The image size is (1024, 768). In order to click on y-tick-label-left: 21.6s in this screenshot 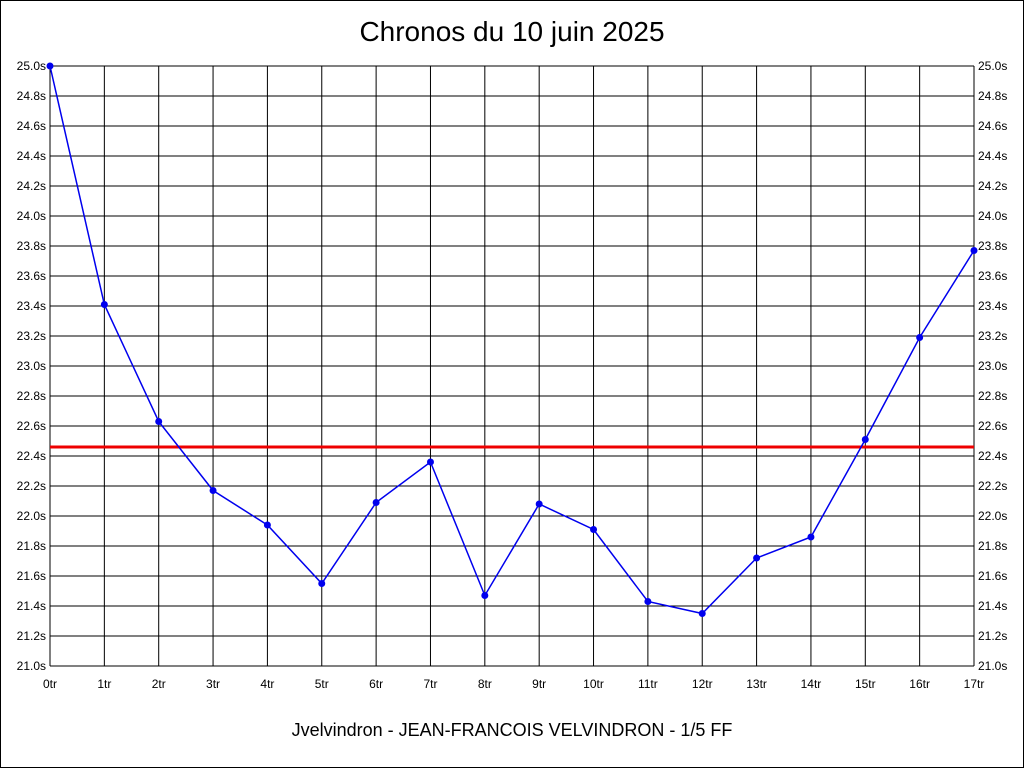, I will do `click(31, 576)`.